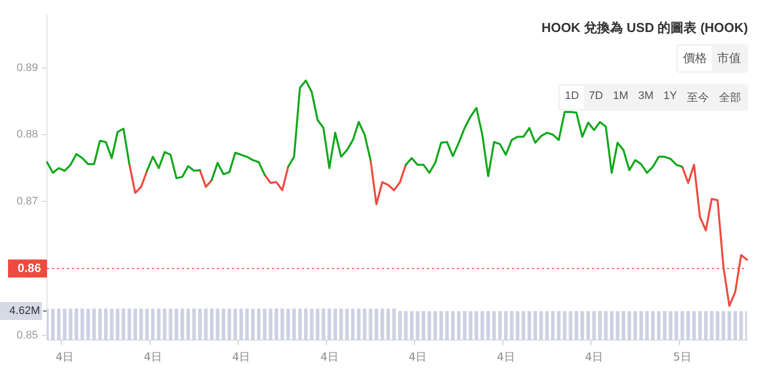  I want to click on ref-line-label: 0.86, so click(30, 267).